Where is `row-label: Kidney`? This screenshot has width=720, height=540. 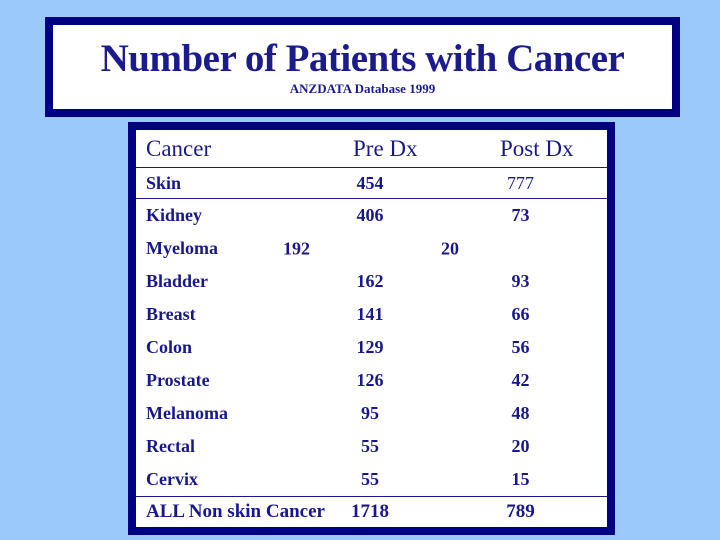
row-label: Kidney is located at coordinates (174, 215).